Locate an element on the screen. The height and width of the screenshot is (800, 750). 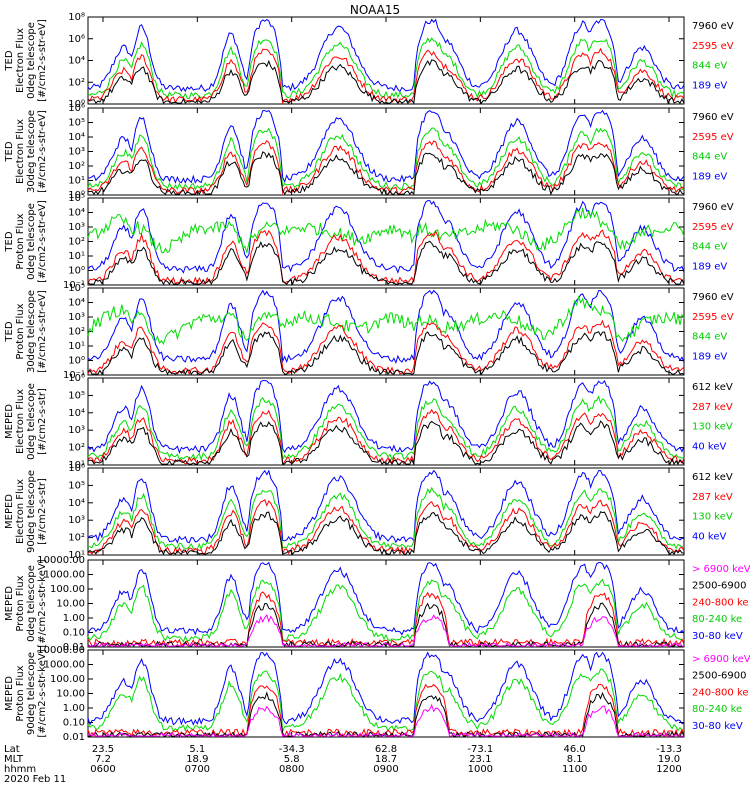
bottom-axis-value: -34.3 is located at coordinates (292, 749).